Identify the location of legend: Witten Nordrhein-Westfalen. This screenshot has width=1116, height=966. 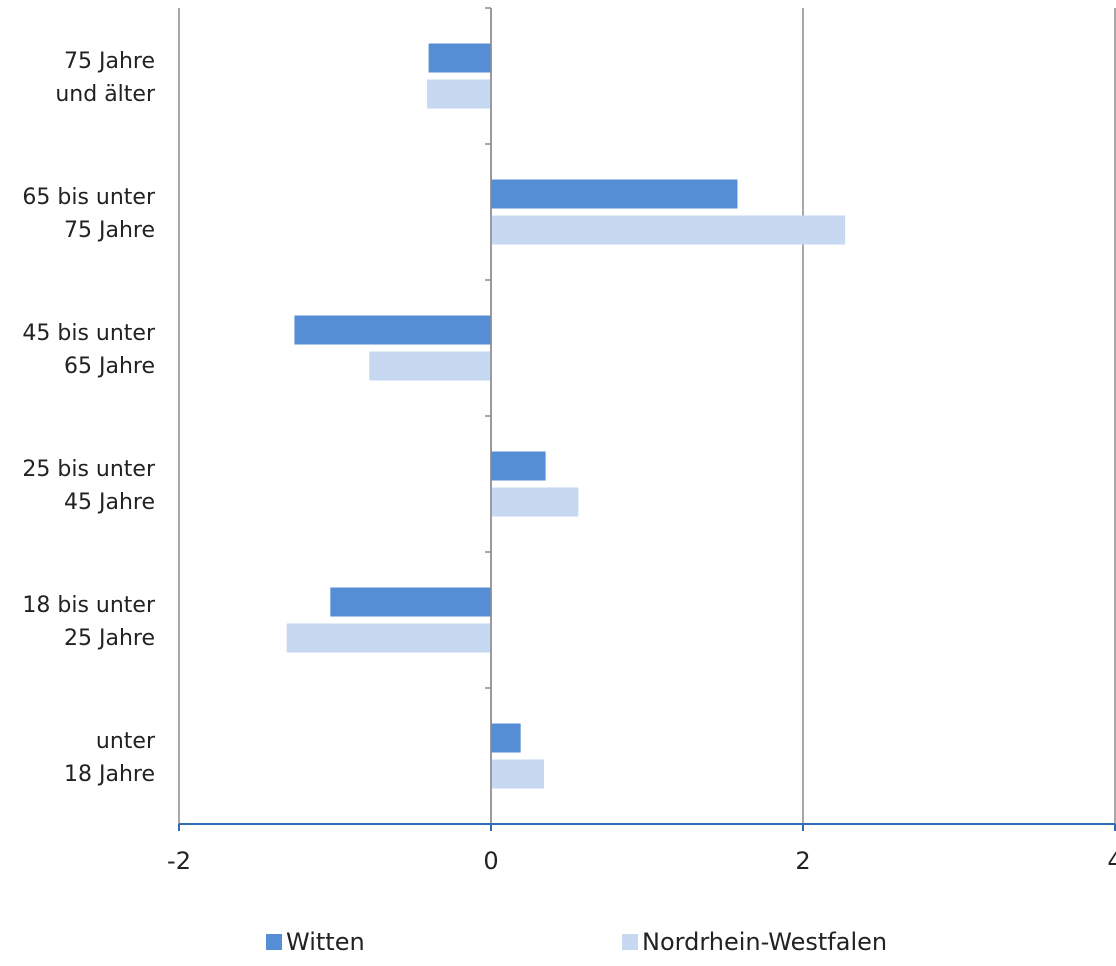
(576, 942).